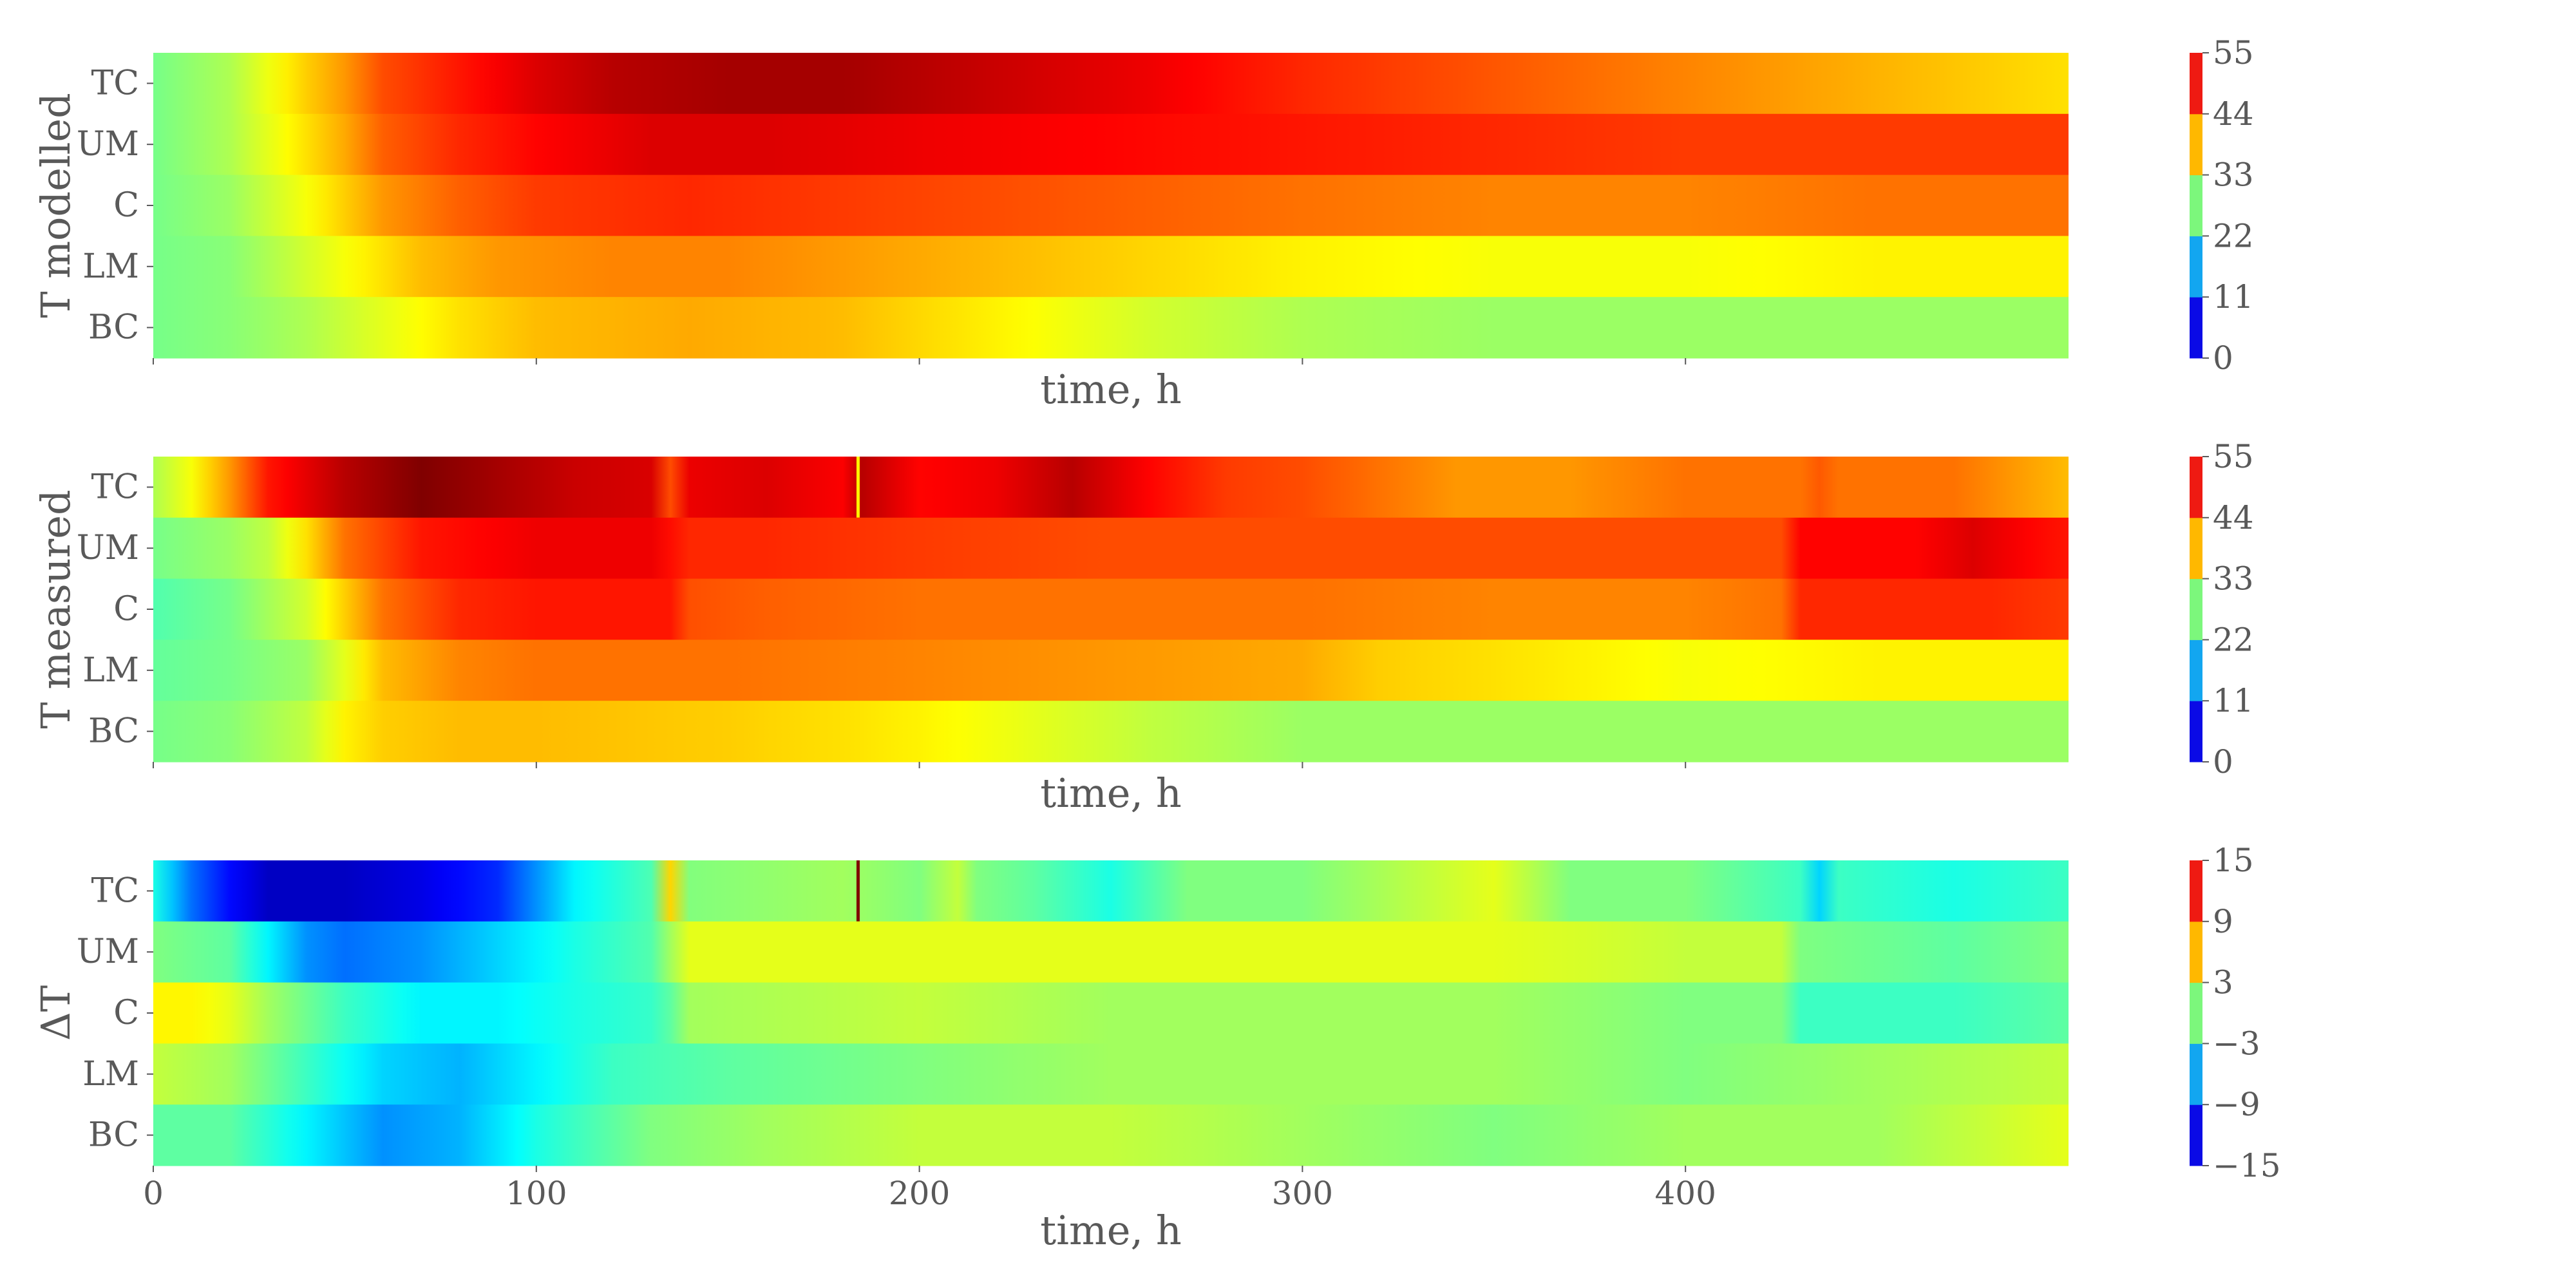 The image size is (2576, 1288). What do you see at coordinates (1302, 1193) in the screenshot?
I see `x-tick-label: 300` at bounding box center [1302, 1193].